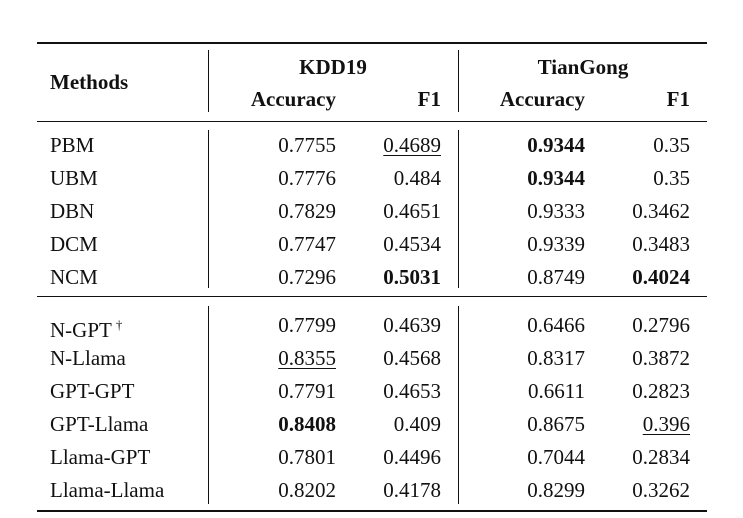  Describe the element at coordinates (333, 67) in the screenshot. I see `group-header: KDD19` at that location.